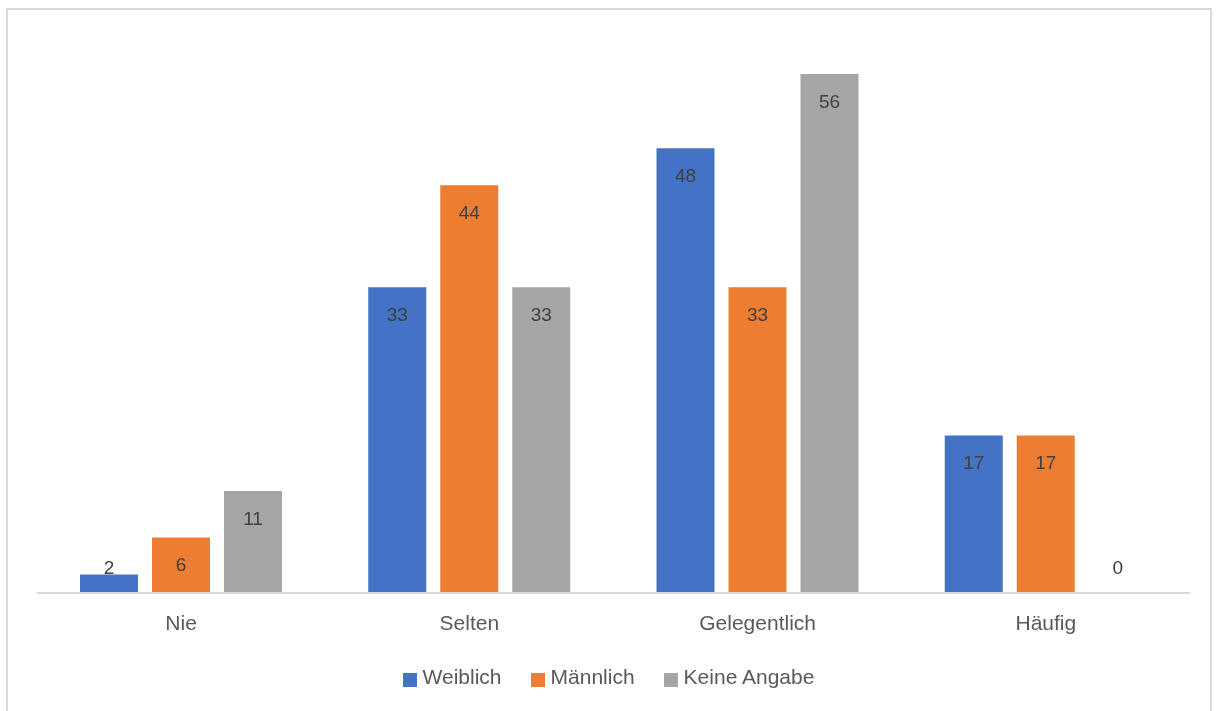 The width and height of the screenshot is (1217, 711). Describe the element at coordinates (109, 567) in the screenshot. I see `data-label: 2` at that location.